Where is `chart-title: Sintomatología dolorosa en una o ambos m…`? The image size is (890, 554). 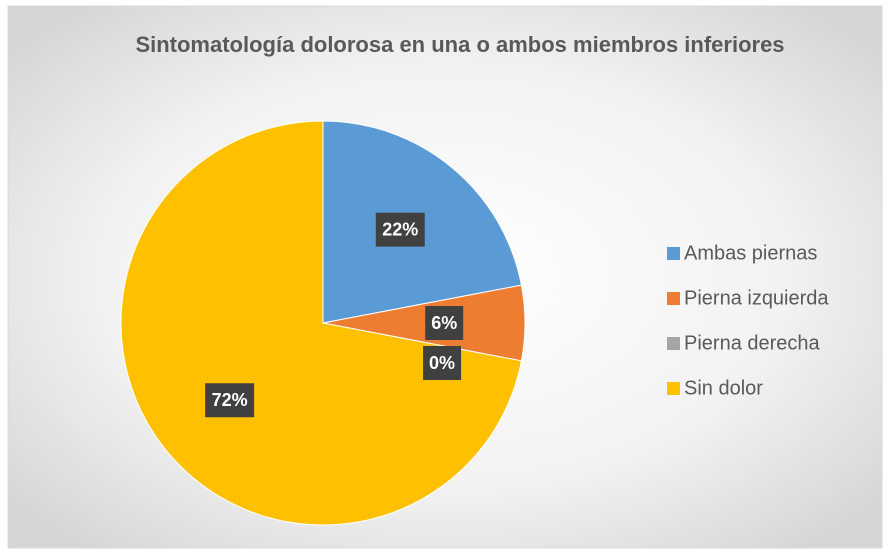 chart-title: Sintomatología dolorosa en una o ambos m… is located at coordinates (460, 44).